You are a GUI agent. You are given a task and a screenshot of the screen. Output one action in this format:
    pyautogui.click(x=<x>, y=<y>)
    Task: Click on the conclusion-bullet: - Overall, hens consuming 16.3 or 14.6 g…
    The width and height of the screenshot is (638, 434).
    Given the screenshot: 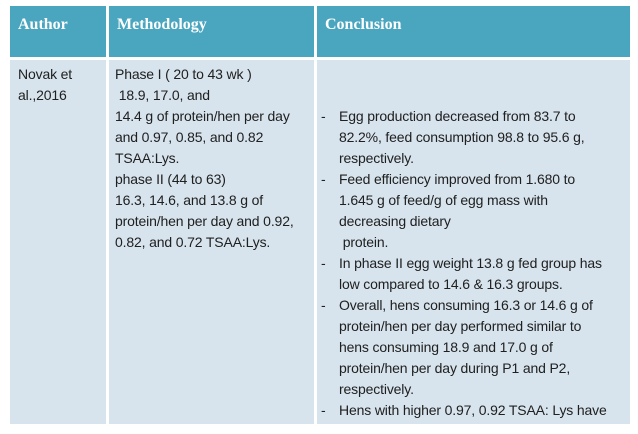 What is the action you would take?
    pyautogui.click(x=474, y=347)
    